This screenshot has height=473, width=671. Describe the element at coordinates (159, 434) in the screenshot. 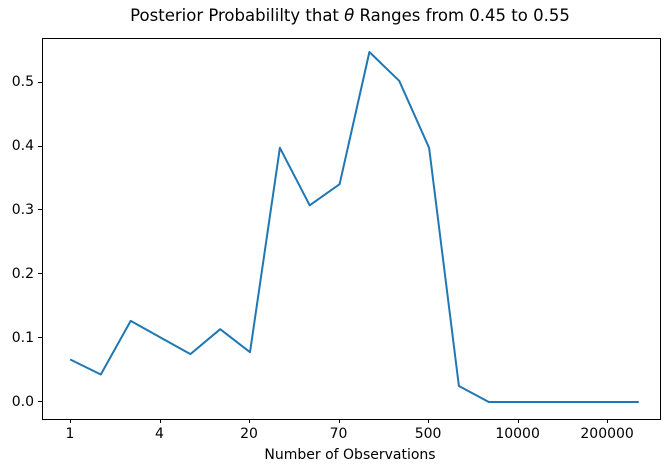

I see `x-tick-label: 4` at that location.